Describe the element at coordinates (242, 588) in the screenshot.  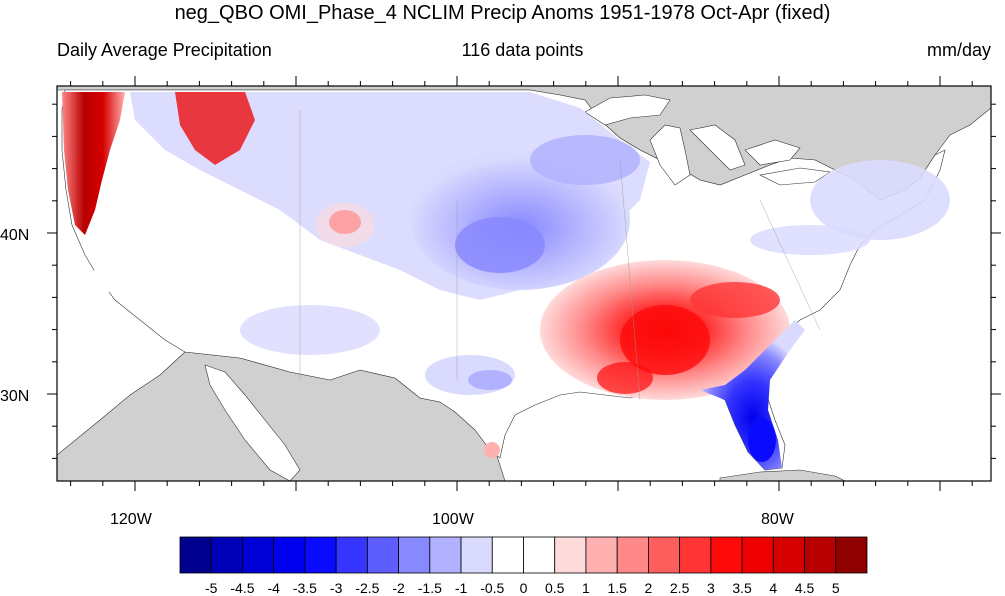
I see `colorbar-label: -4.5` at that location.